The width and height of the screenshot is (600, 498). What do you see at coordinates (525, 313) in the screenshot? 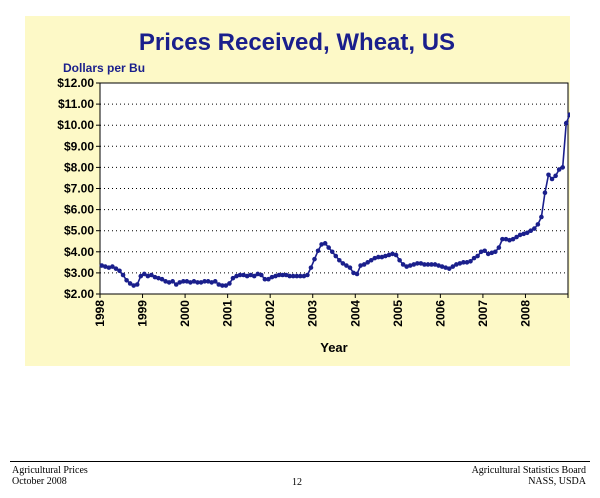
I see `x-tick-label: 2008` at bounding box center [525, 313].